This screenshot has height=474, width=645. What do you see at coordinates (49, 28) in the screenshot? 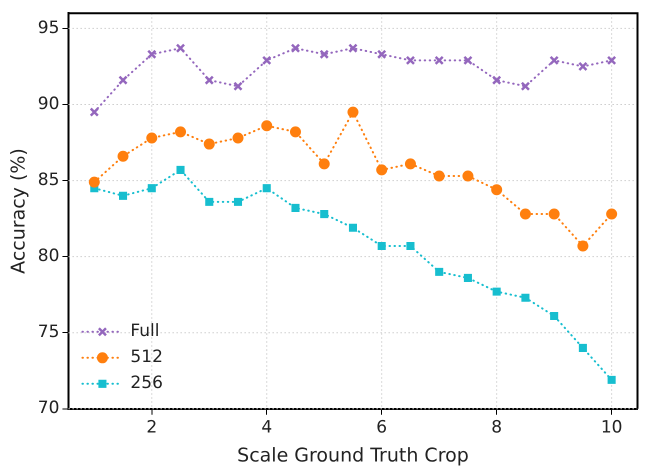
I see `y-tick-label: 95` at bounding box center [49, 28].